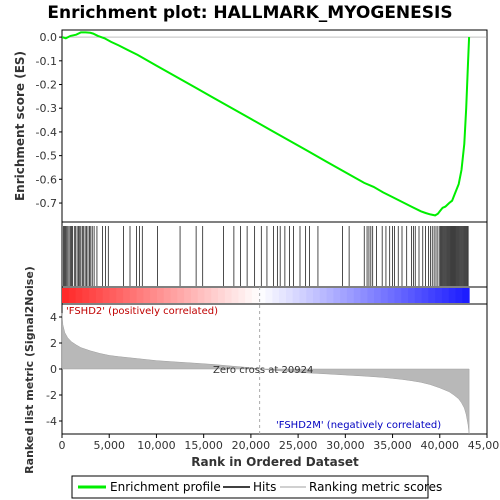  What do you see at coordinates (203, 445) in the screenshot?
I see `x-tick-label: 15,000` at bounding box center [203, 445].